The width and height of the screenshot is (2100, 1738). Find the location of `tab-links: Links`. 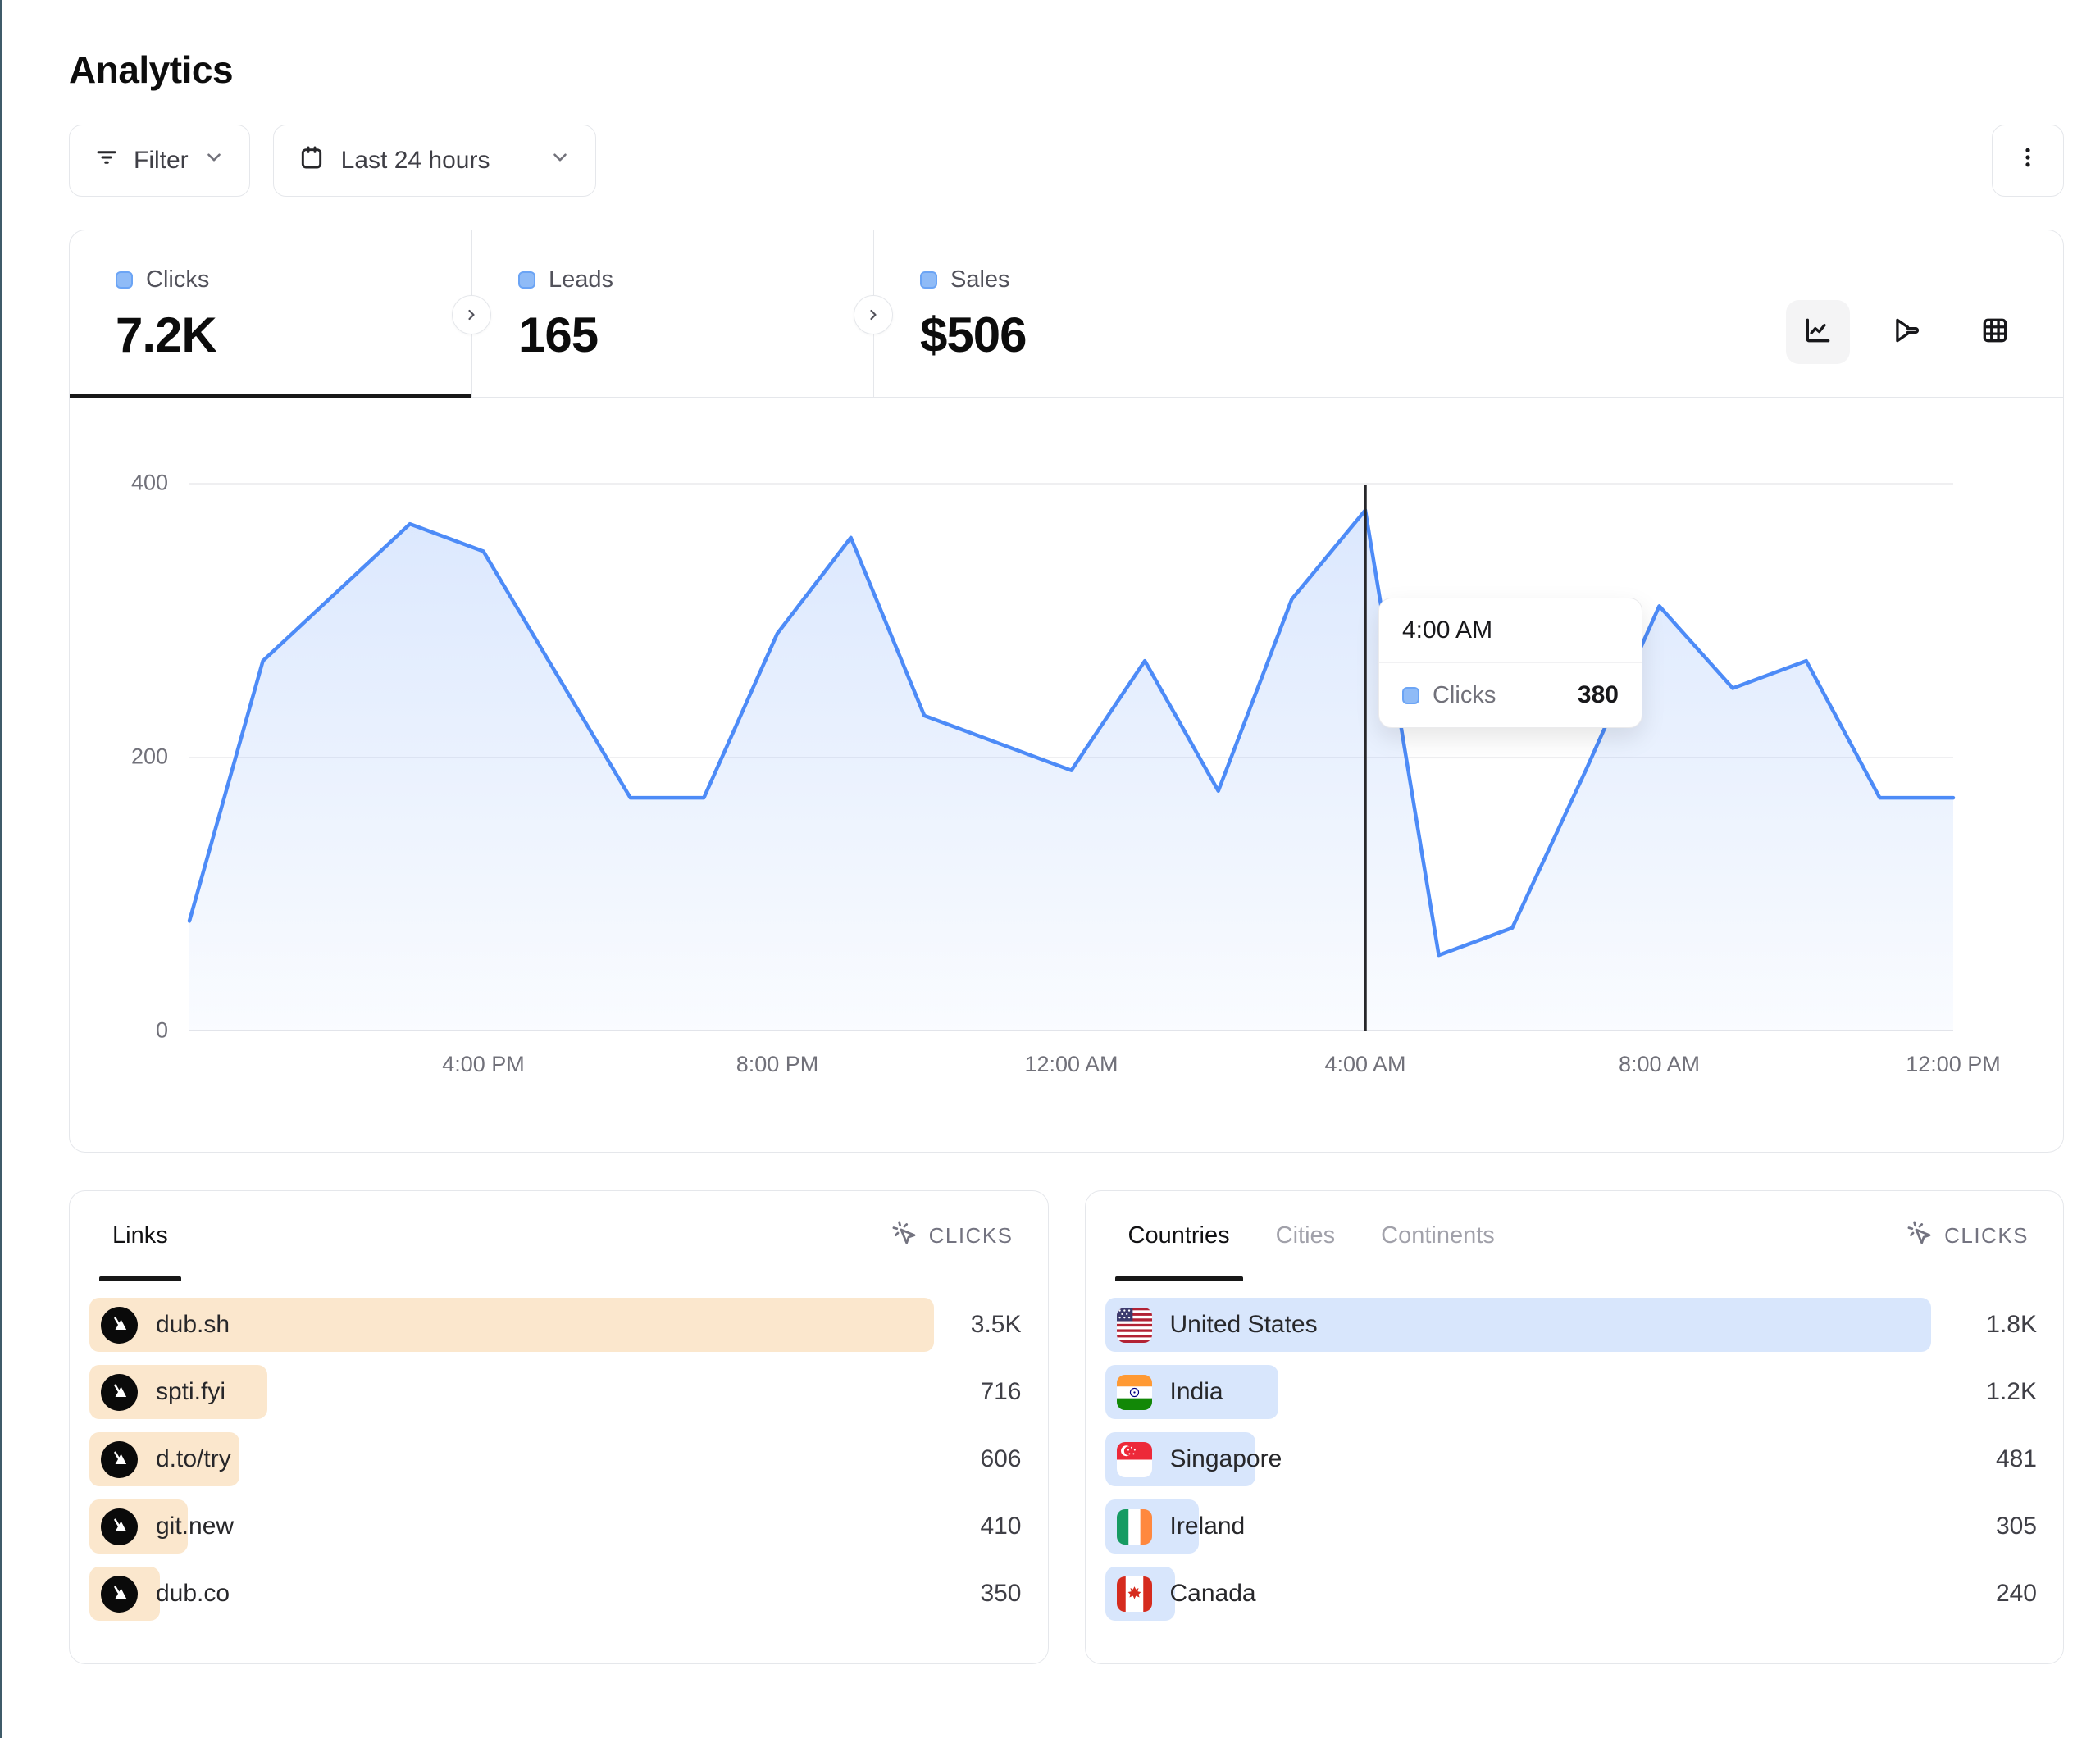

tab-links: Links is located at coordinates (140, 1236).